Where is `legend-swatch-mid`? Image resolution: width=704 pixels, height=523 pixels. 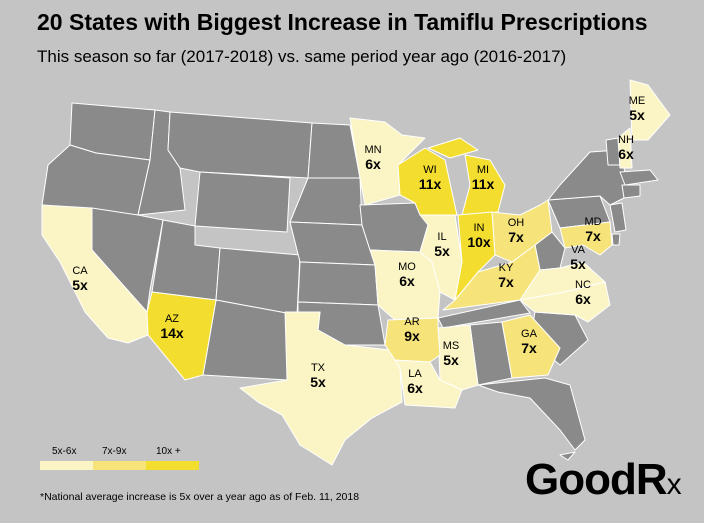
legend-swatch-mid is located at coordinates (119, 465).